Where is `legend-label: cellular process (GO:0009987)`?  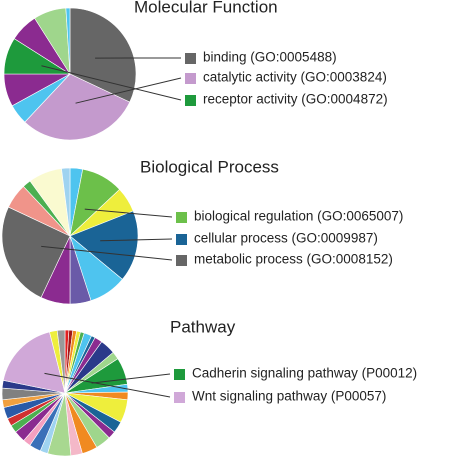
legend-label: cellular process (GO:0009987) is located at coordinates (286, 238).